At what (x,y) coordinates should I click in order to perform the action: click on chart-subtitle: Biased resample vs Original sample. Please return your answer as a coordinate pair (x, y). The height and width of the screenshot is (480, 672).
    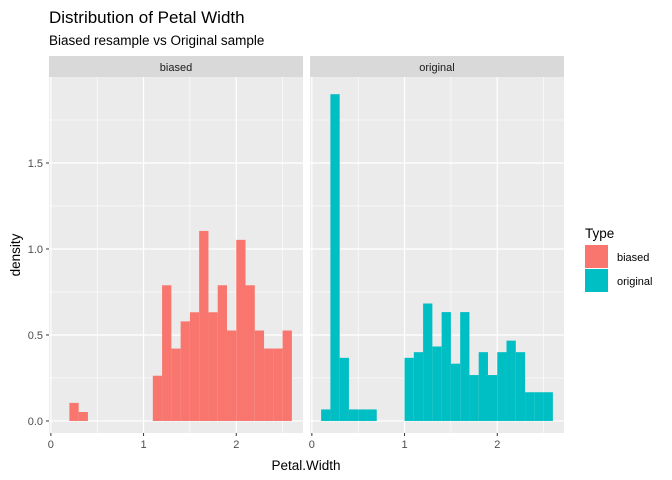
    Looking at the image, I should click on (156, 40).